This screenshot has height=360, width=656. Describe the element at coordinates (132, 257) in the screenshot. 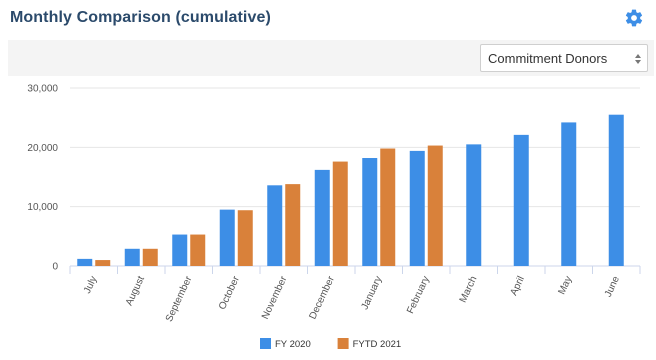

I see `bar-august-fy2020` at that location.